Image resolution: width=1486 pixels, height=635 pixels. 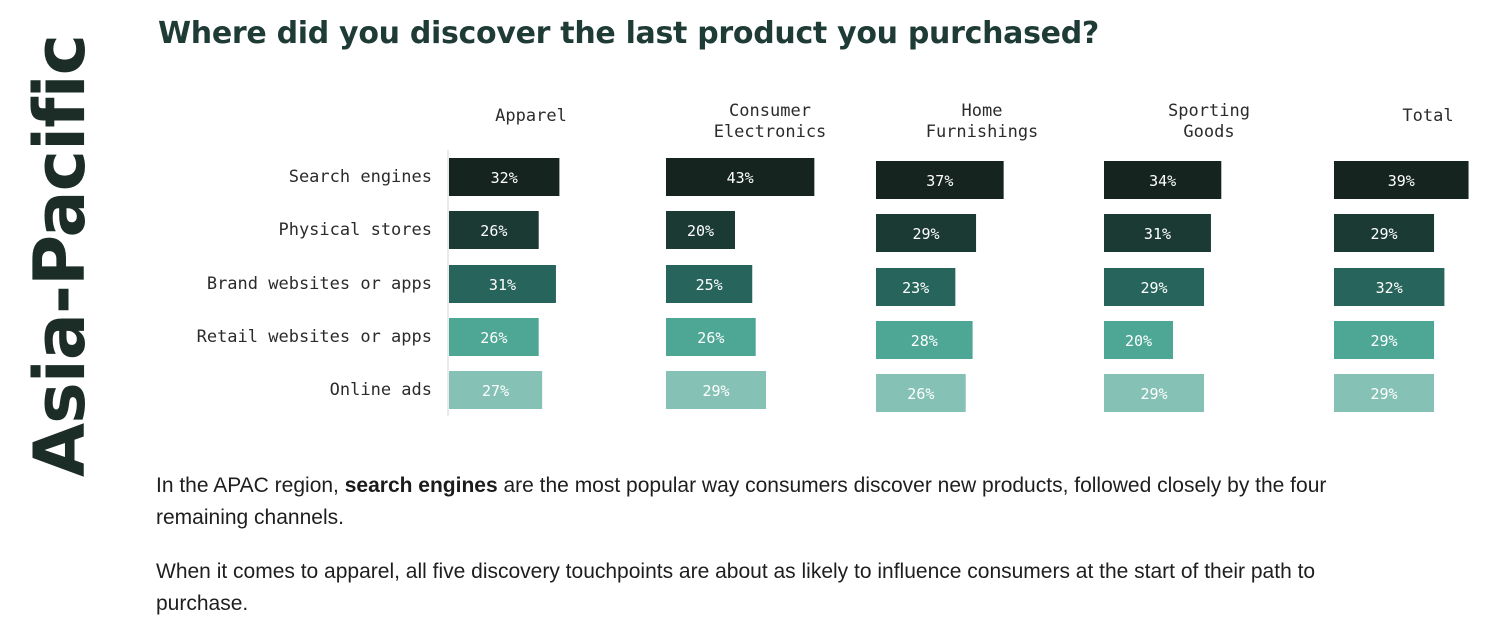 I want to click on bar-label-sporting-goods-physical-stores: 31%, so click(x=1157, y=234).